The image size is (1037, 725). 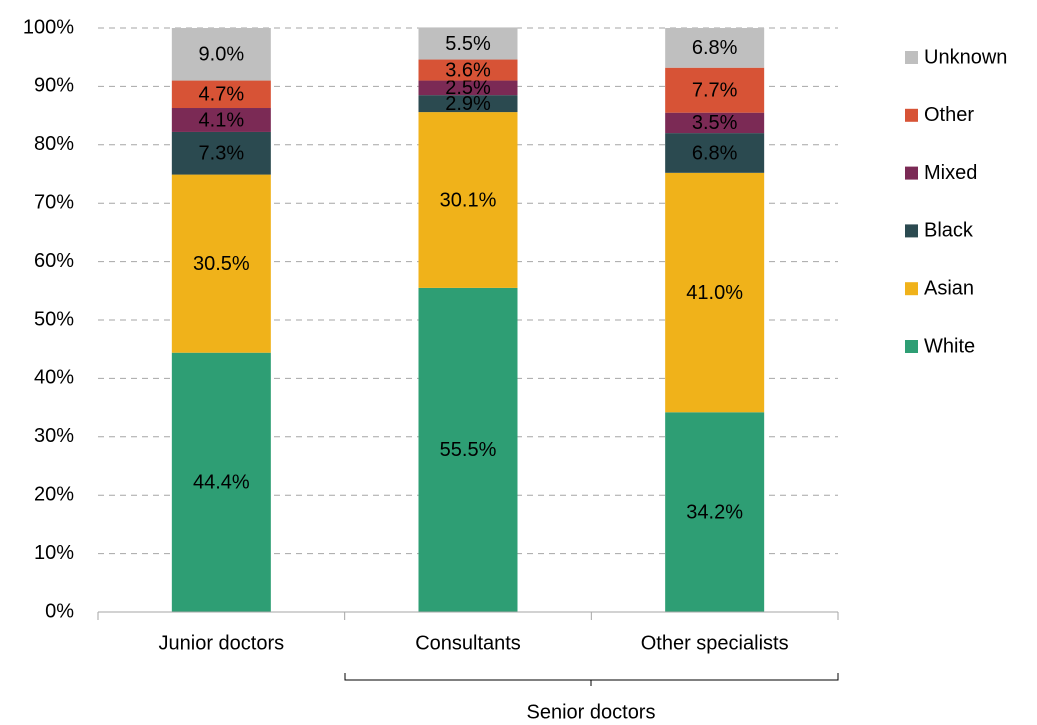 What do you see at coordinates (715, 643) in the screenshot?
I see `x-tick-label: Other specialists` at bounding box center [715, 643].